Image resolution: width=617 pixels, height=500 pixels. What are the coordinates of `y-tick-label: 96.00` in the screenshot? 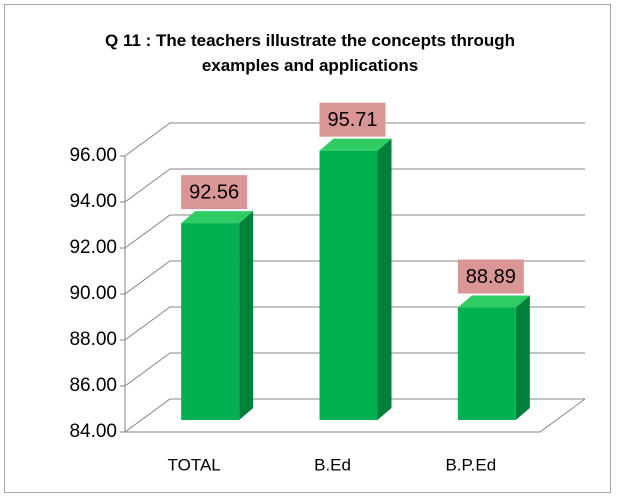 It's located at (93, 155).